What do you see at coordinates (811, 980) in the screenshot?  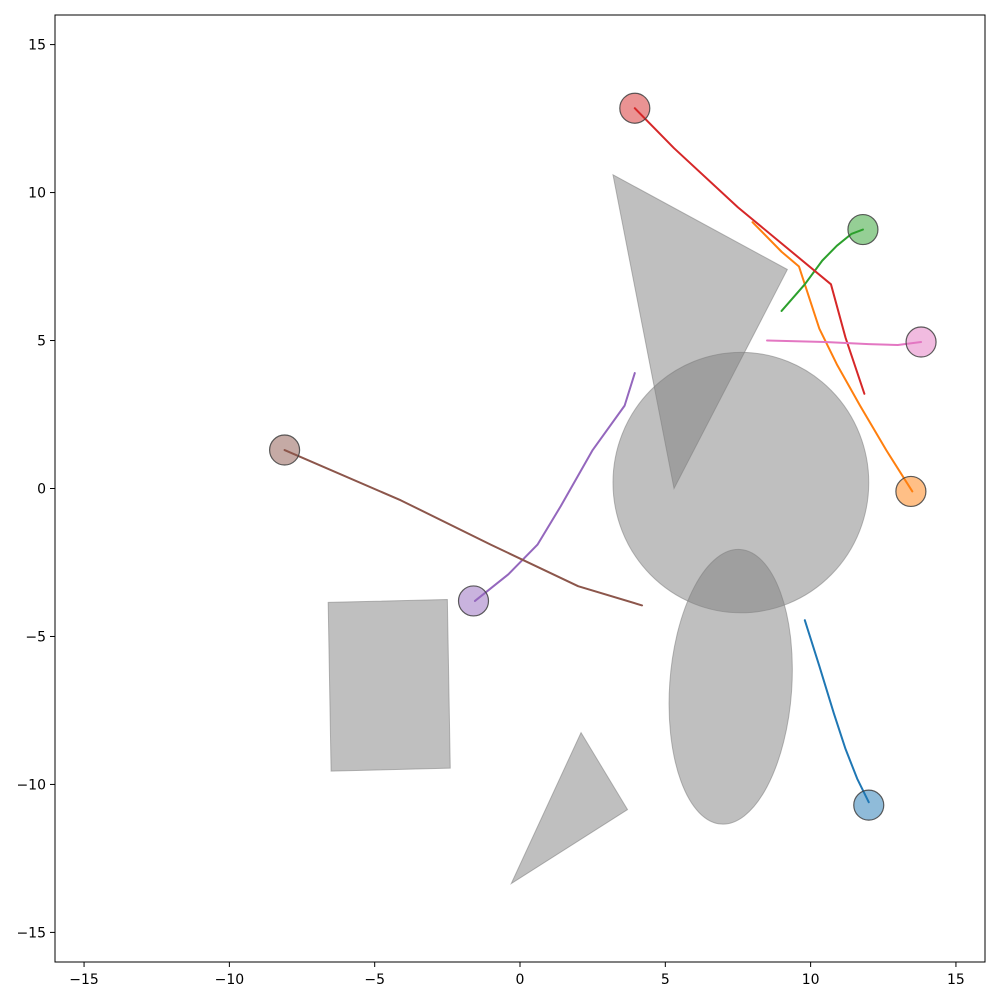 I see `x-tick-label: 10` at bounding box center [811, 980].